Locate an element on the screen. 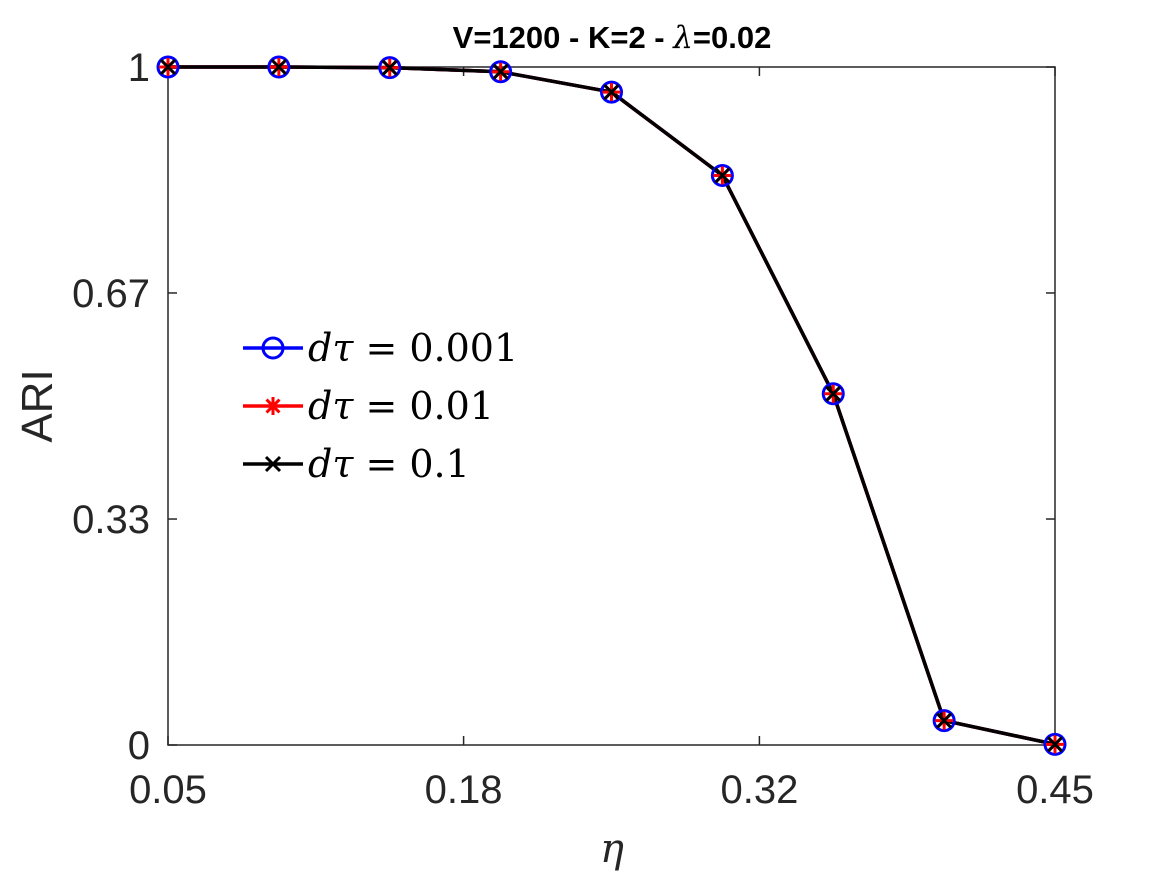 This screenshot has width=1167, height=875. chart-title: V=1200 - K=2 - λ=0.02 is located at coordinates (612, 38).